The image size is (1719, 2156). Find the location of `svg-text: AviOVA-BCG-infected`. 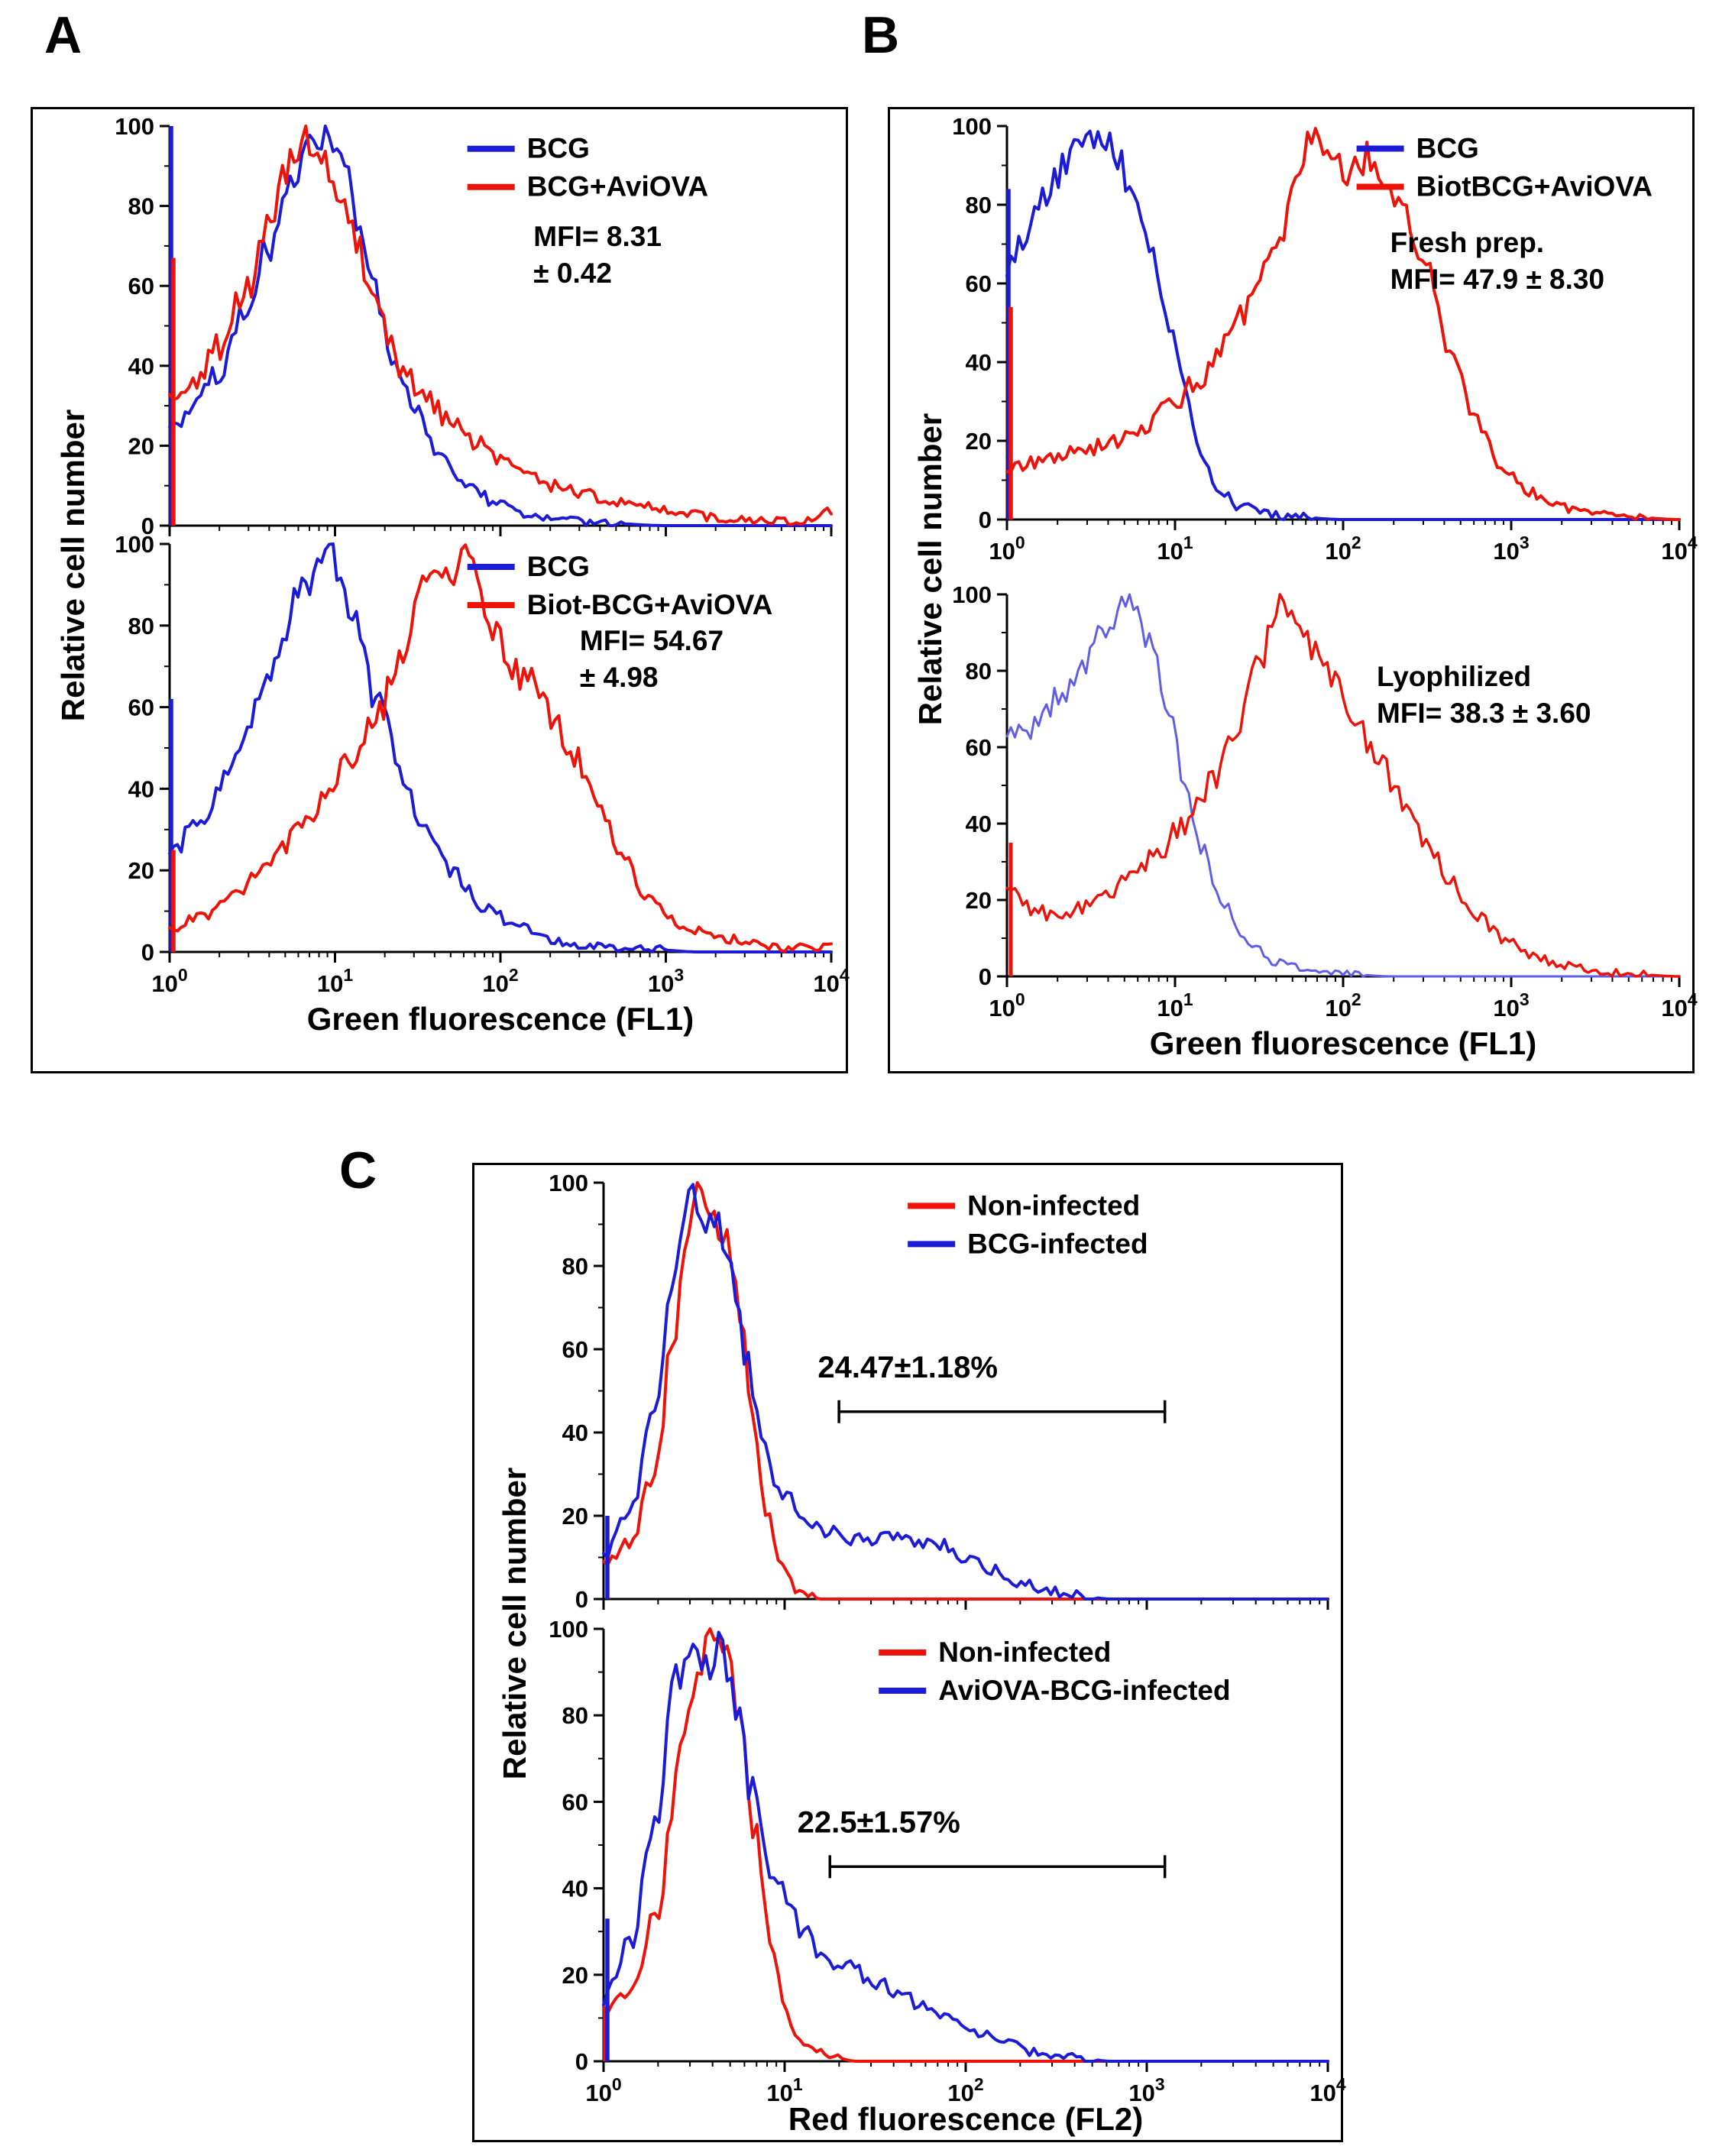

svg-text: AviOVA-BCG-infected is located at coordinates (1084, 1690).